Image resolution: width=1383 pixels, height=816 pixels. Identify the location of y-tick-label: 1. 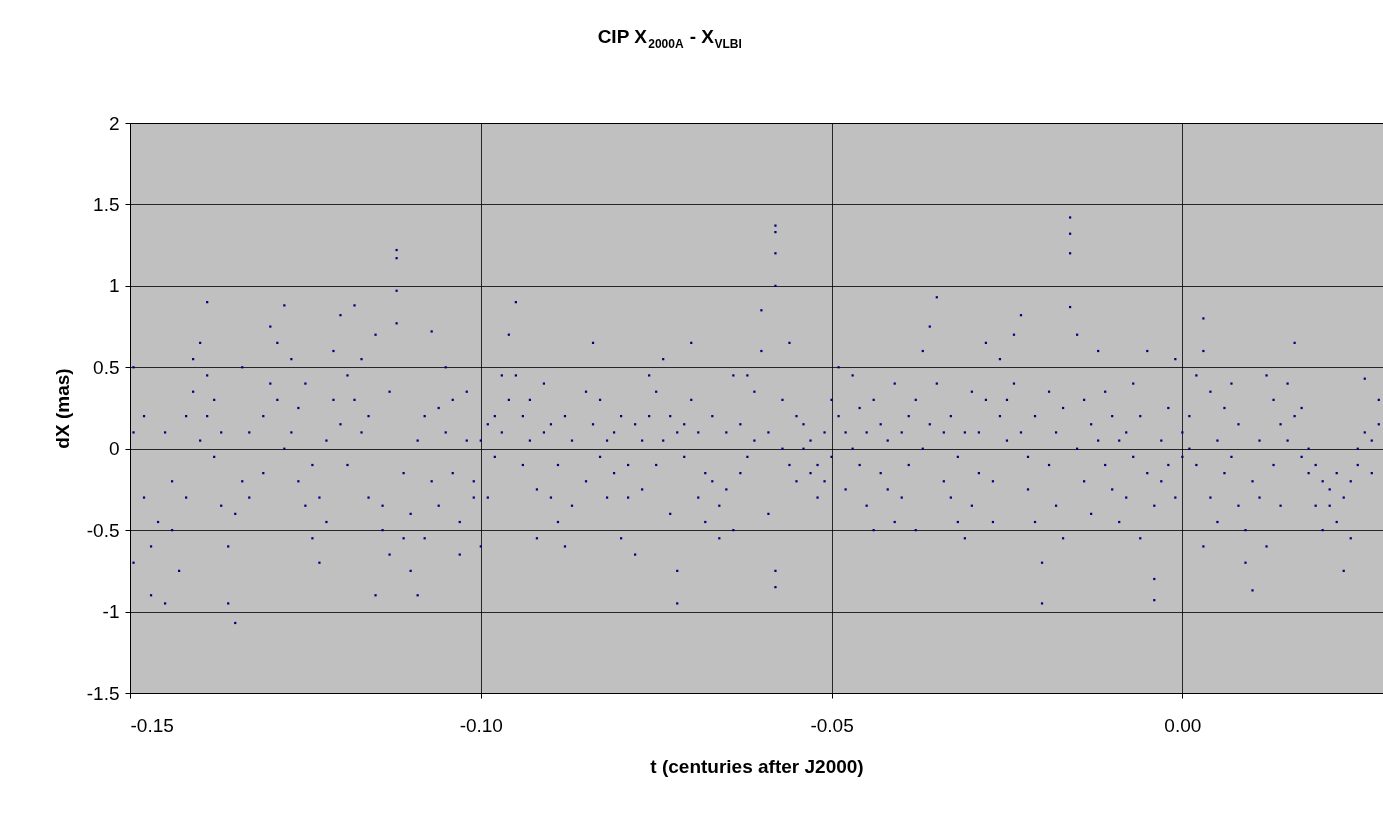
(114, 286).